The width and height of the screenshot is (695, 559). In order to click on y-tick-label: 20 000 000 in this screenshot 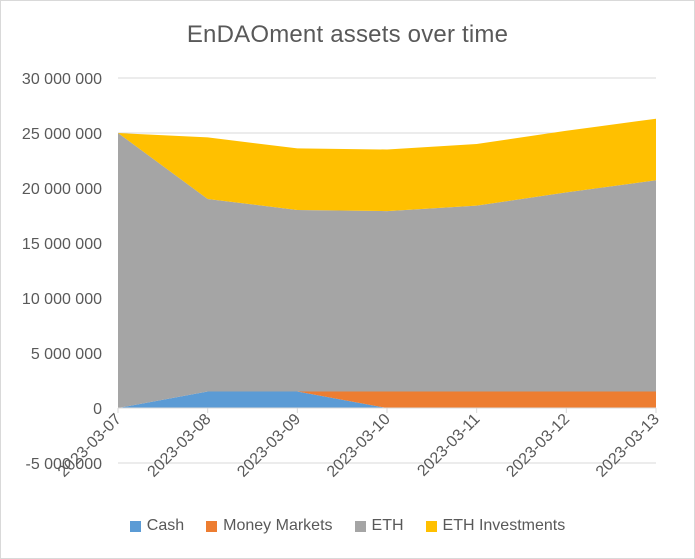, I will do `click(62, 189)`.